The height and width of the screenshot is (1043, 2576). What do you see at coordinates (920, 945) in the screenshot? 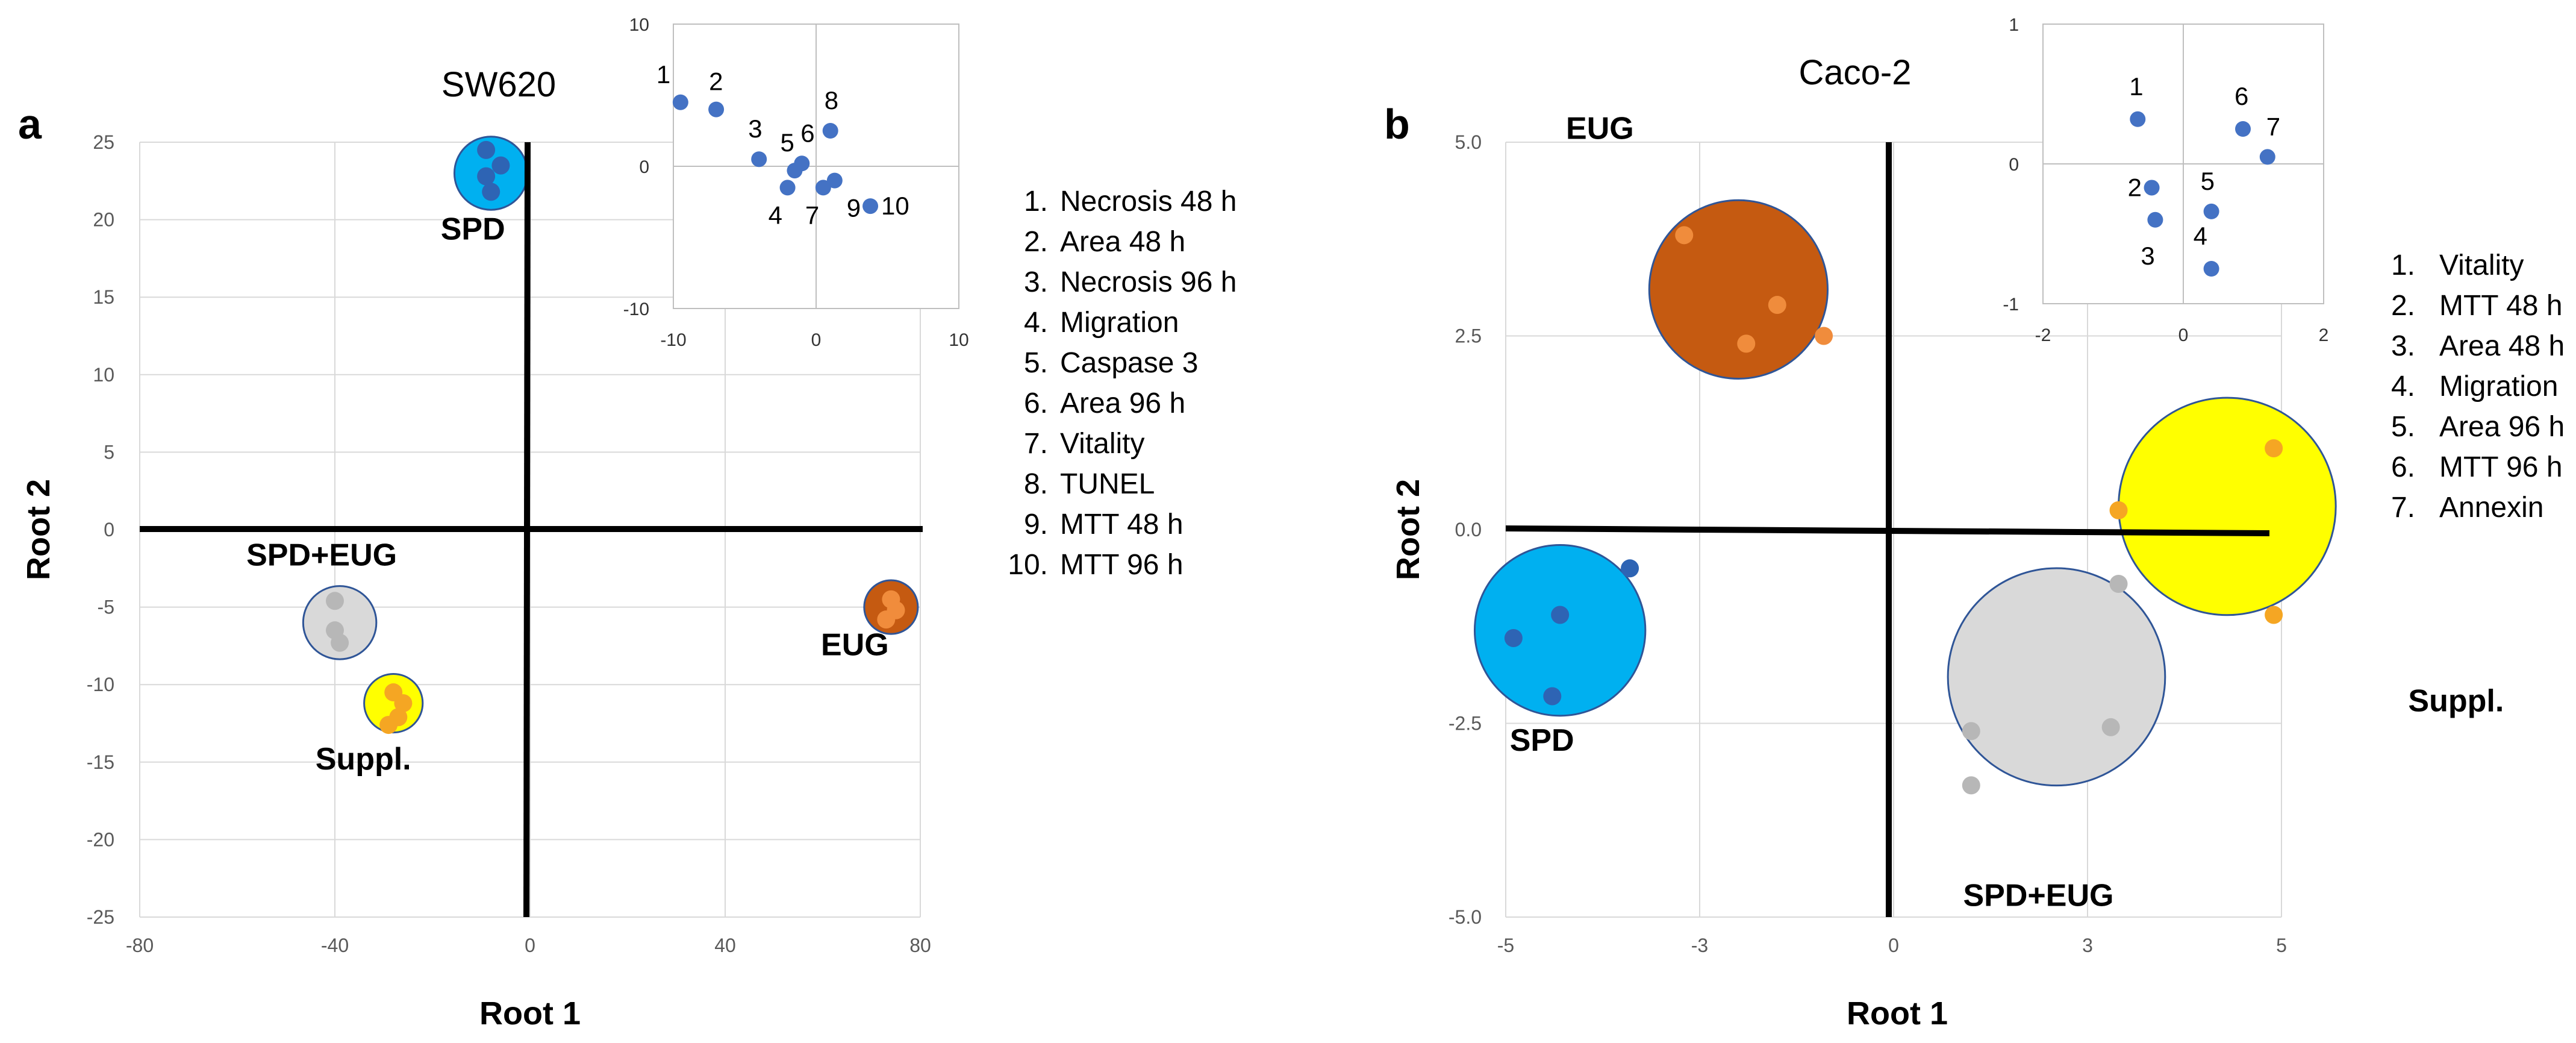
I see `x-tick-label: 80` at bounding box center [920, 945].